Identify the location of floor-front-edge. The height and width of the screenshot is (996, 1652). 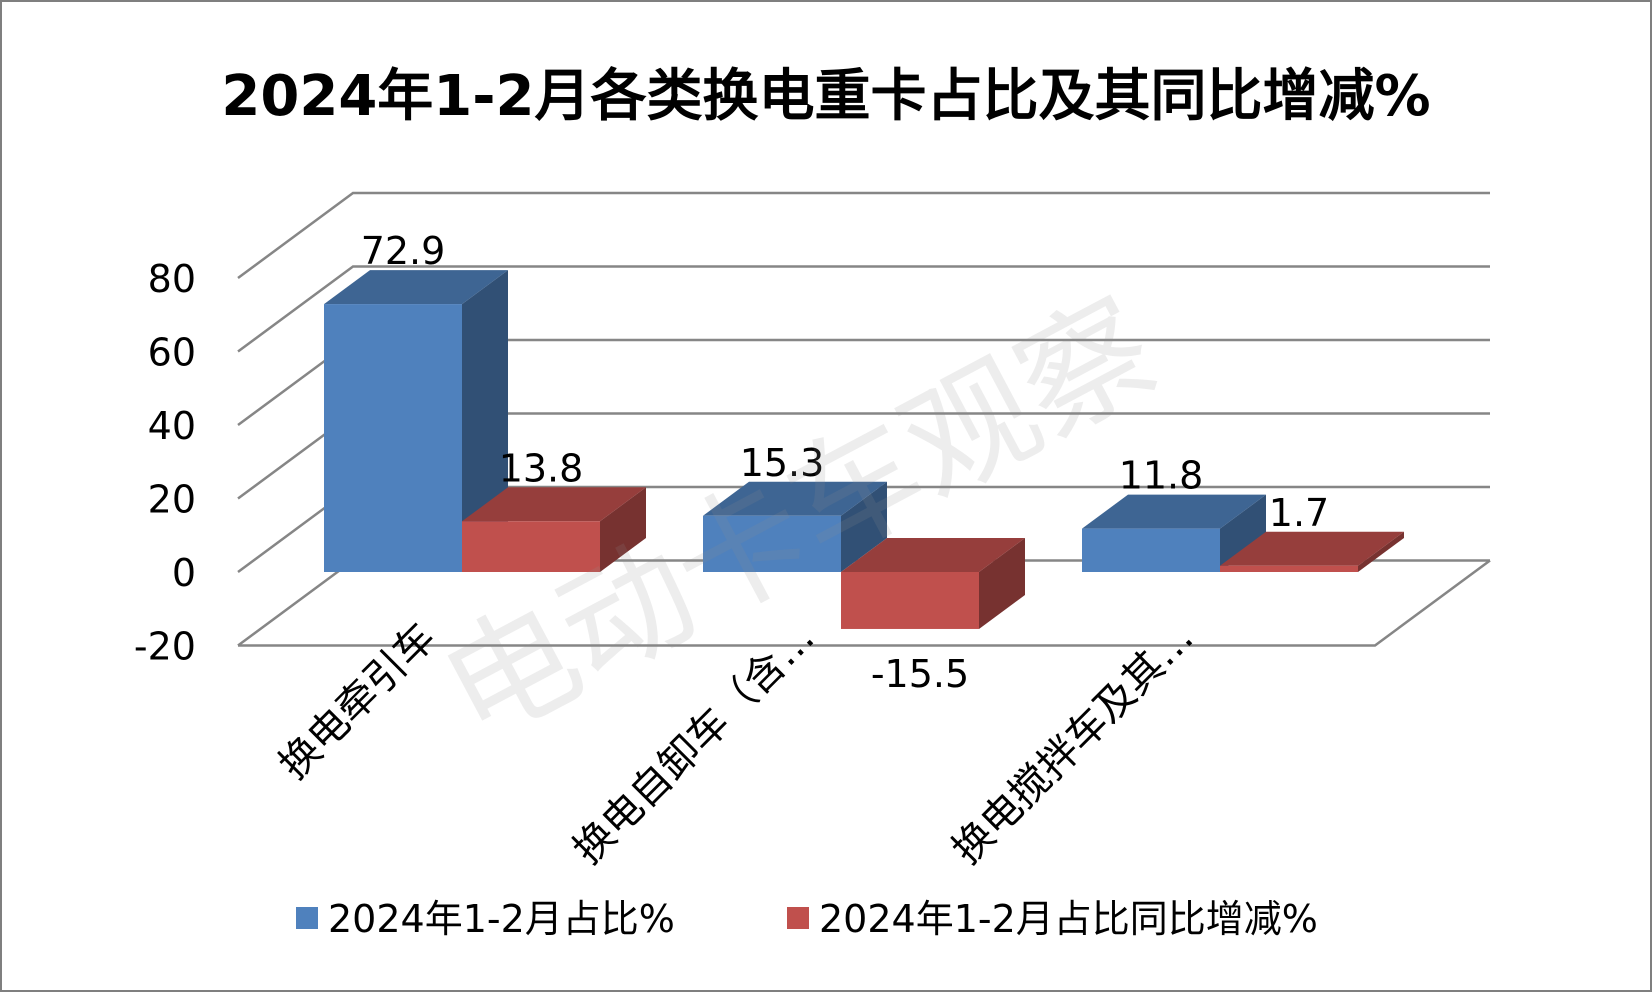
(864, 603).